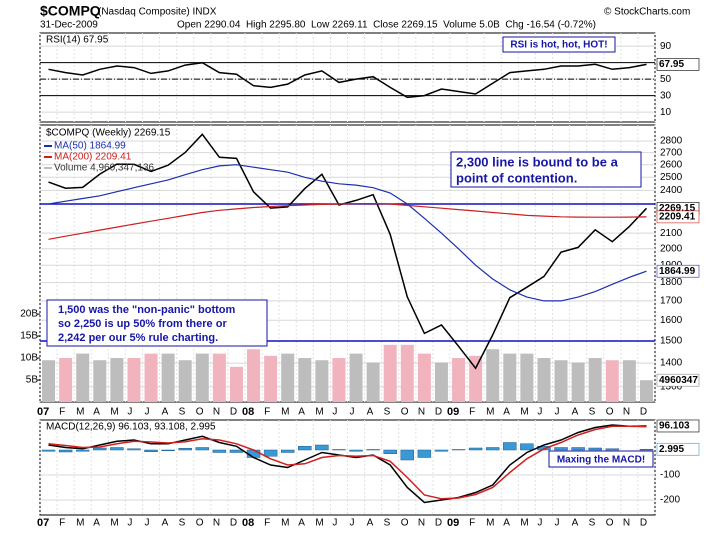 The height and width of the screenshot is (538, 706). I want to click on symbol-name: (Nasdaq Composite) INDX, so click(157, 12).